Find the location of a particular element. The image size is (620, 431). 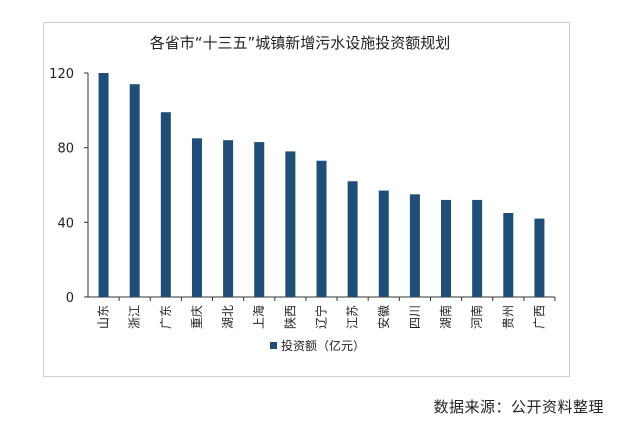

x-tick-label: 安徽 is located at coordinates (383, 317).